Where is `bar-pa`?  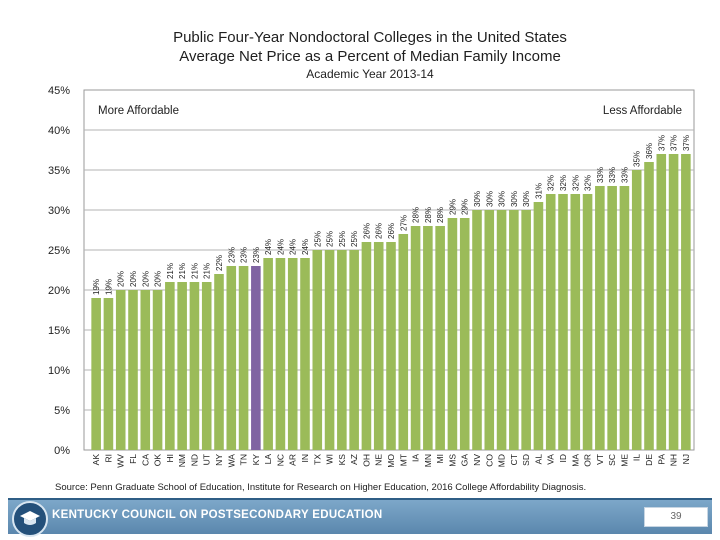
bar-pa is located at coordinates (661, 302).